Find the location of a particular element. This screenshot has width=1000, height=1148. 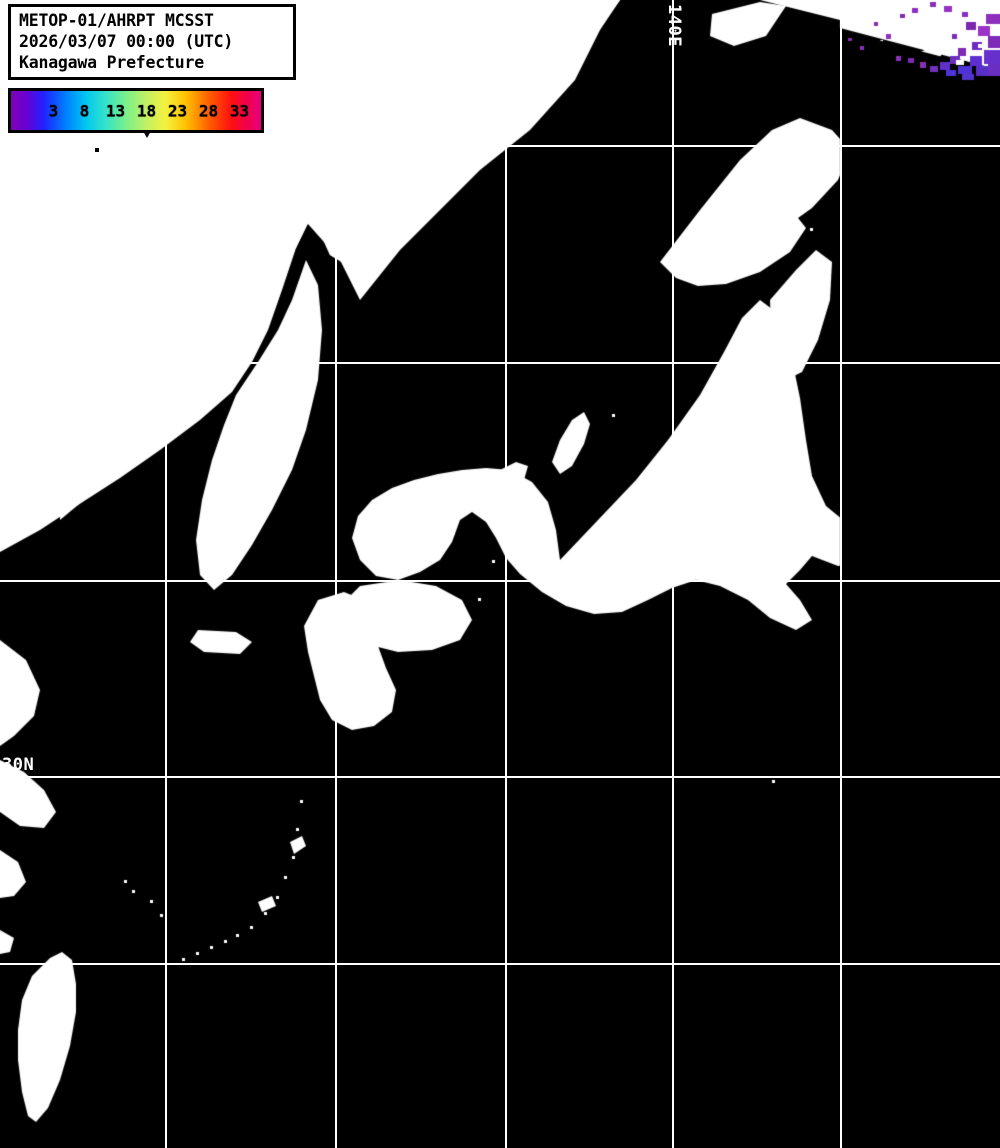

colorbar-tick-33: 33 is located at coordinates (239, 110).